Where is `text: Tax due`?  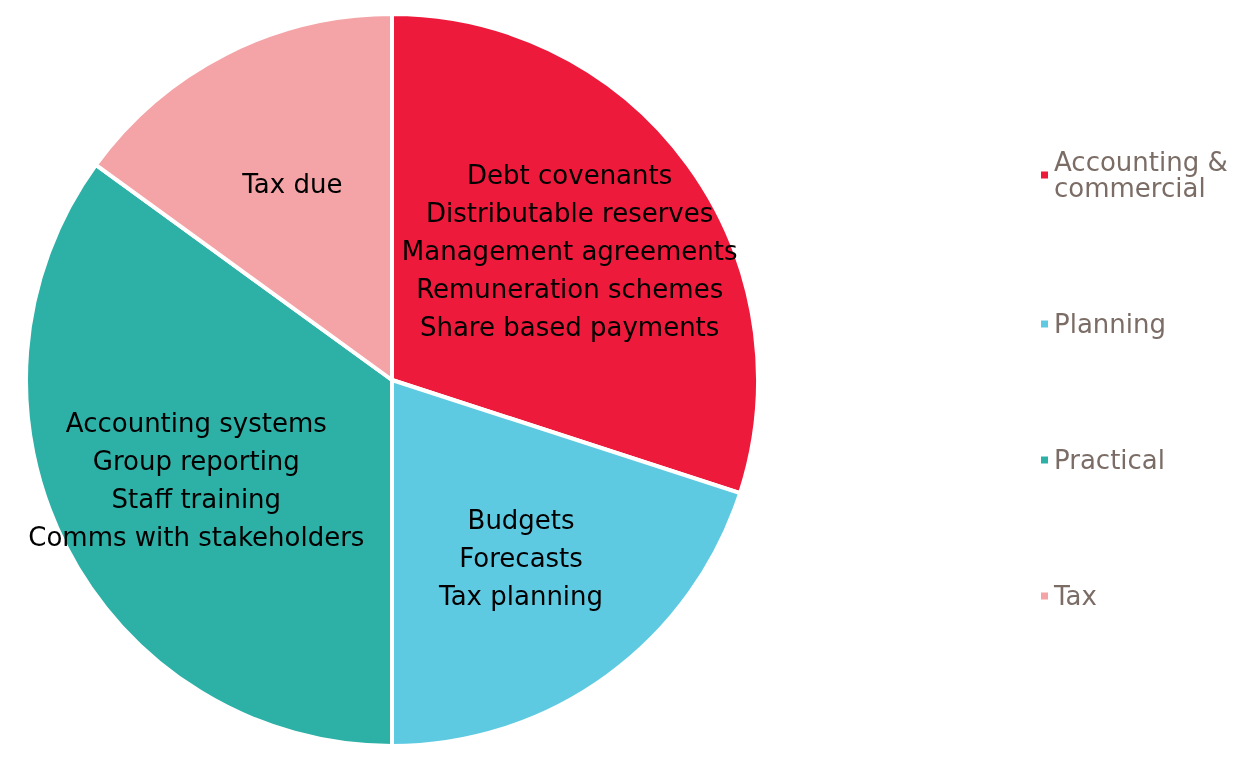 text: Tax due is located at coordinates (292, 184).